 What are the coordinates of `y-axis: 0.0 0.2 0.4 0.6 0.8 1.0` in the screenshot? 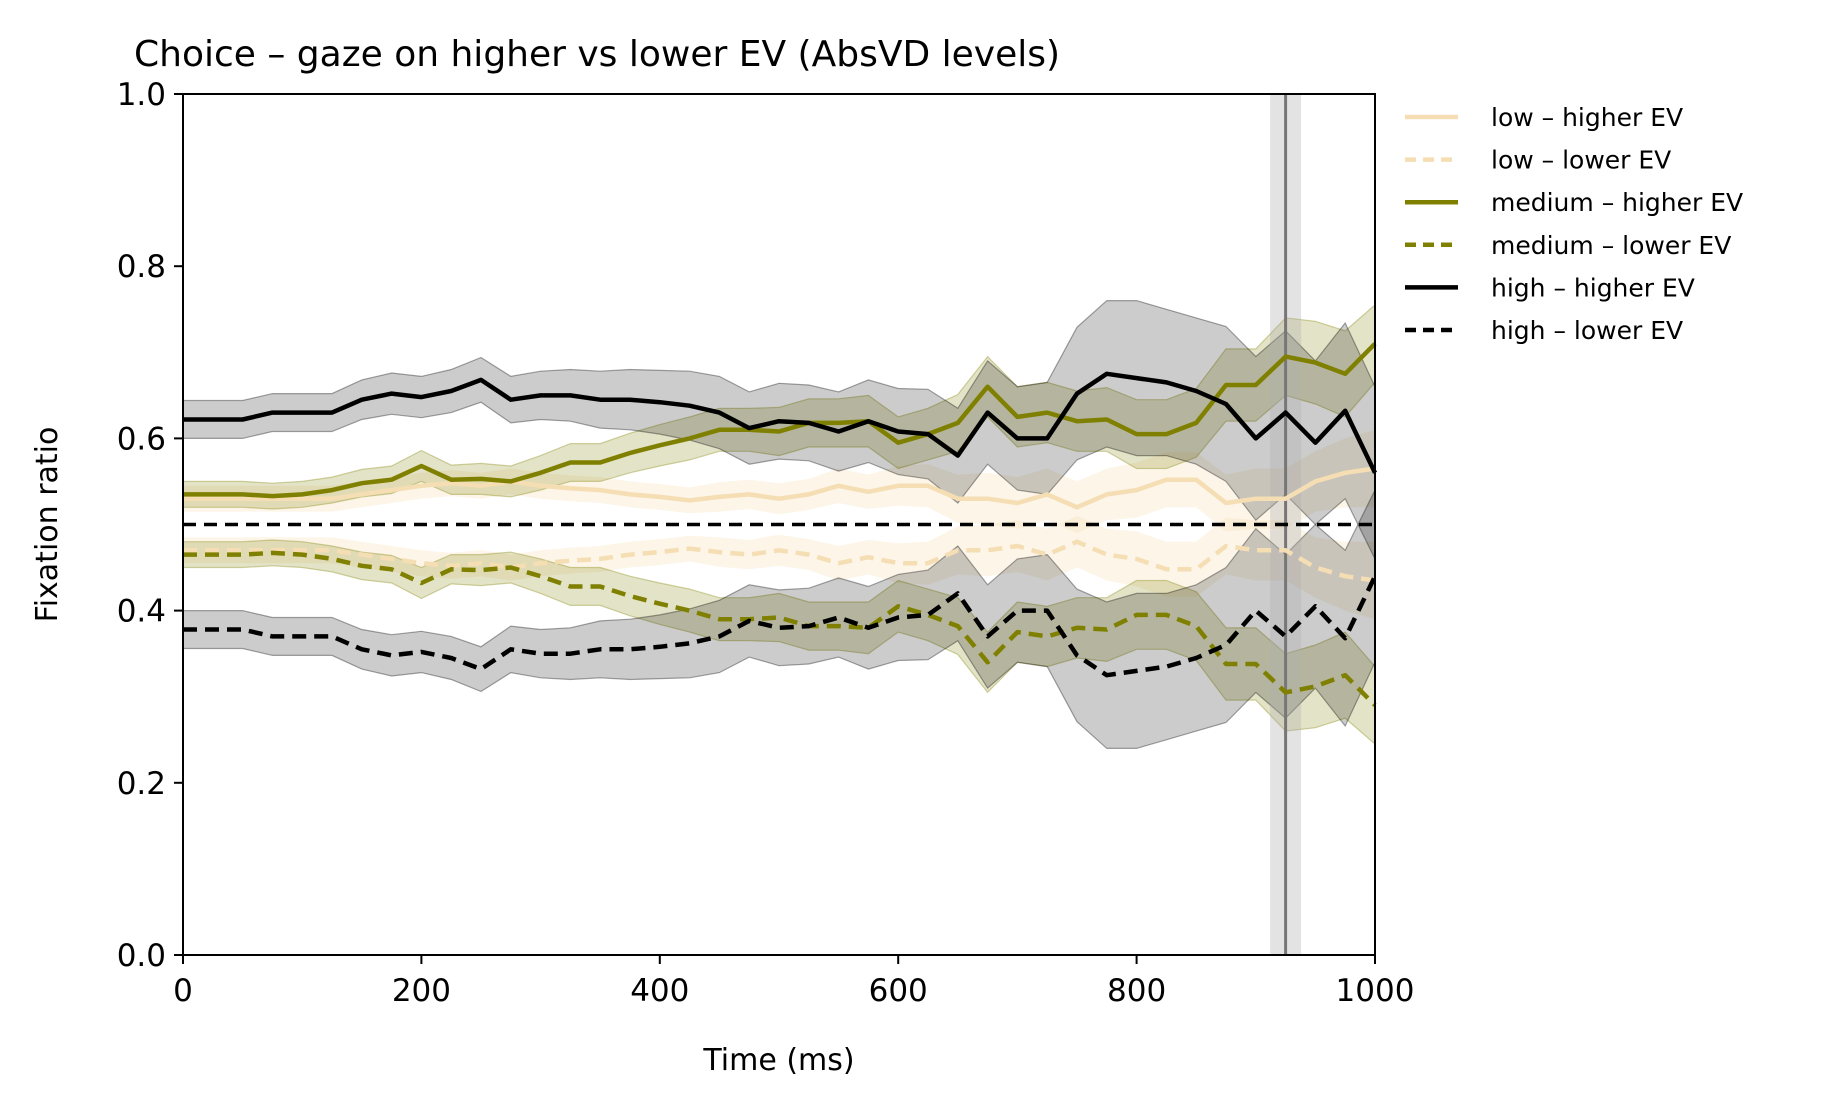 It's located at (150, 525).